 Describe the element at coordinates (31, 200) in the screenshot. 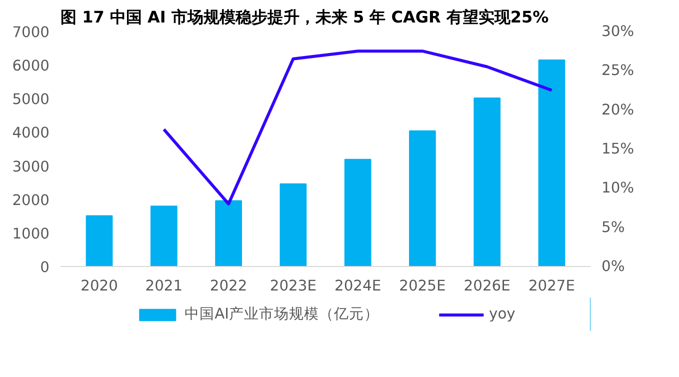

I see `y-tick-label: 2000` at that location.